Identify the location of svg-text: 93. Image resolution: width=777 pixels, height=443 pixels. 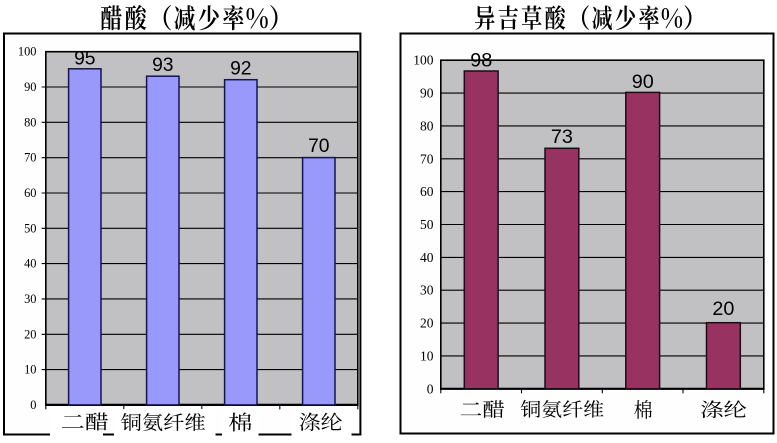
(162, 65).